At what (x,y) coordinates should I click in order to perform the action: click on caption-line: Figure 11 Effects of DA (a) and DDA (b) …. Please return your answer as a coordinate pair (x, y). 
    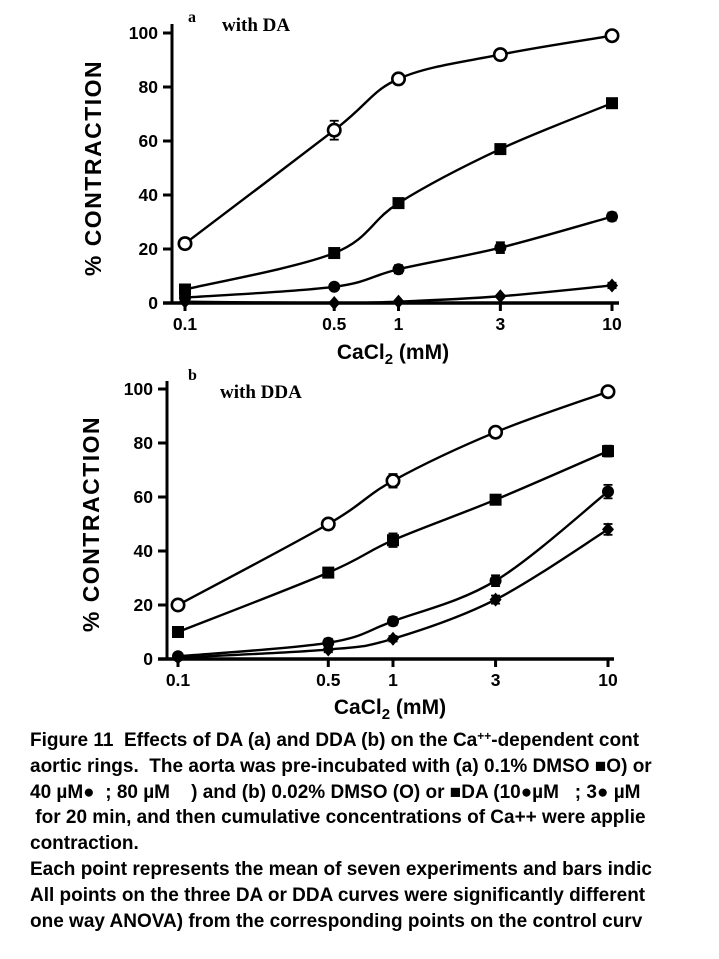
    Looking at the image, I should click on (374, 739).